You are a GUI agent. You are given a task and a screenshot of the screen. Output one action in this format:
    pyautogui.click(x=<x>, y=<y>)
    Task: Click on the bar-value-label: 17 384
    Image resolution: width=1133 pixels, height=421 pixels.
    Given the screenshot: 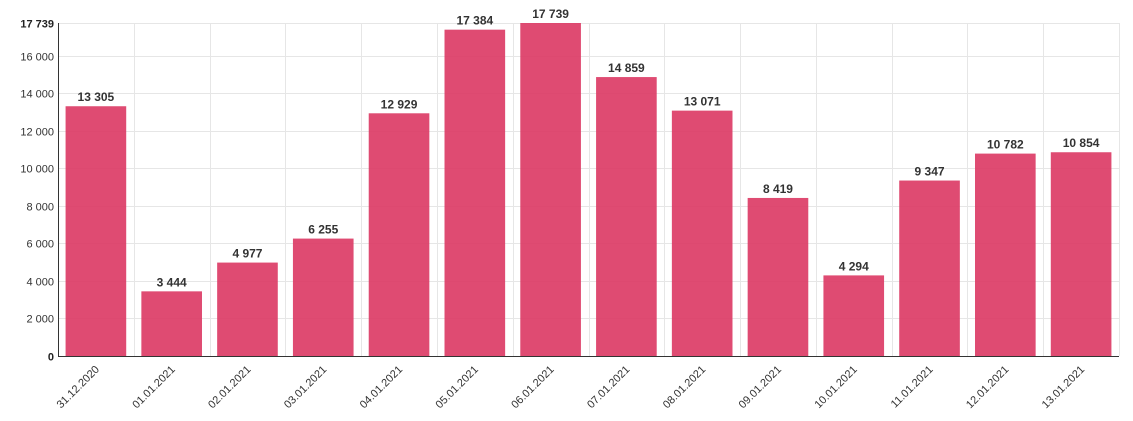 What is the action you would take?
    pyautogui.click(x=474, y=21)
    